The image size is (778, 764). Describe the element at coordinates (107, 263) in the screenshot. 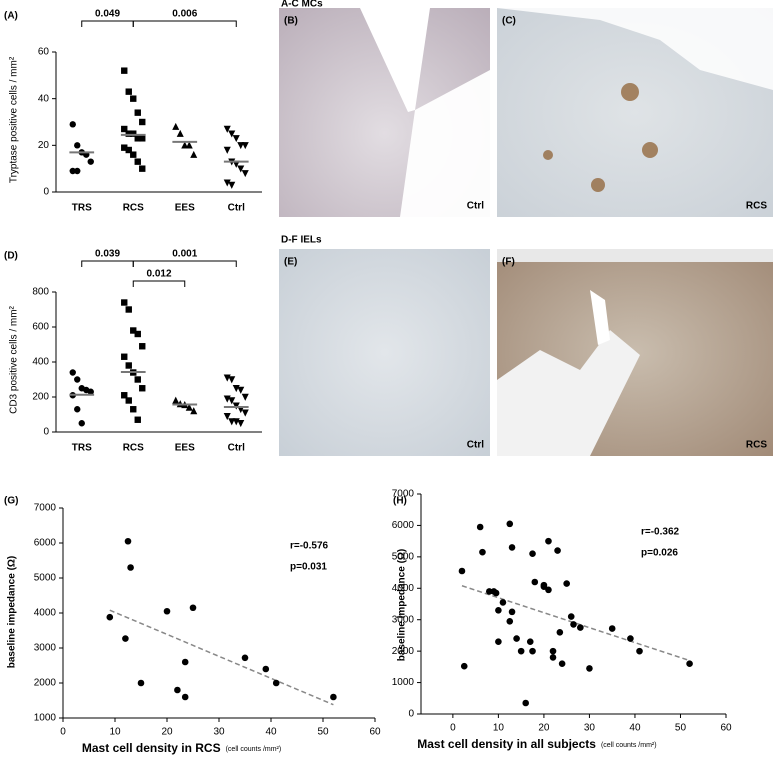

I see `significance-bracket` at that location.